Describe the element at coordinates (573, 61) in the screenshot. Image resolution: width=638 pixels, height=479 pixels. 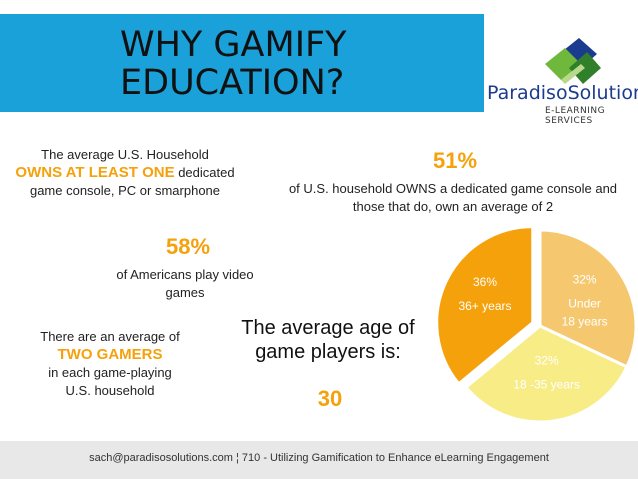
I see `paradiso-logo-icon` at that location.